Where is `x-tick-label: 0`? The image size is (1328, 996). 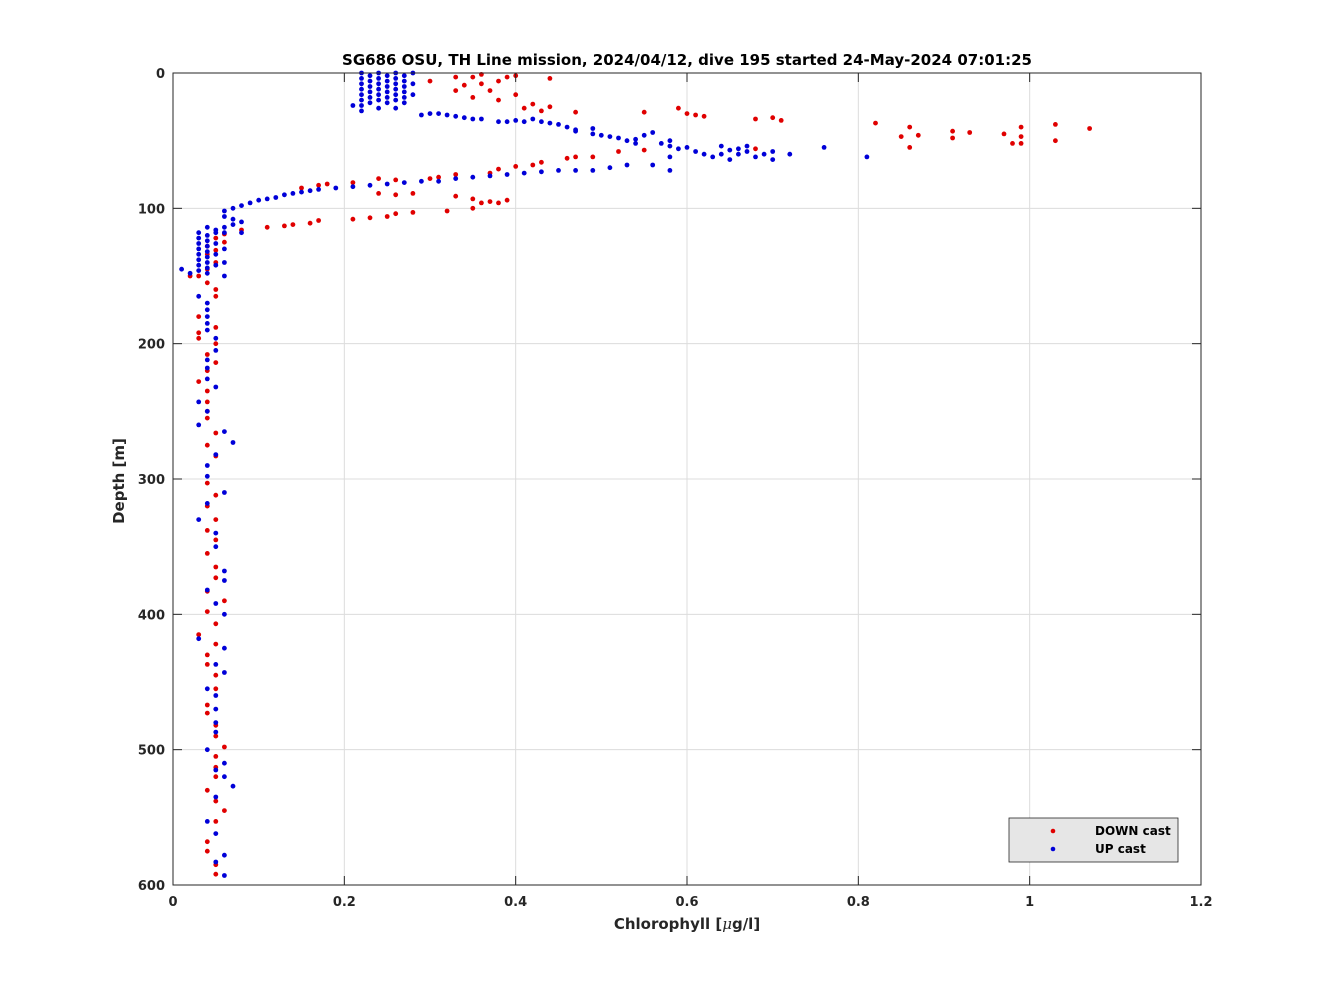
x-tick-label: 0 is located at coordinates (172, 902).